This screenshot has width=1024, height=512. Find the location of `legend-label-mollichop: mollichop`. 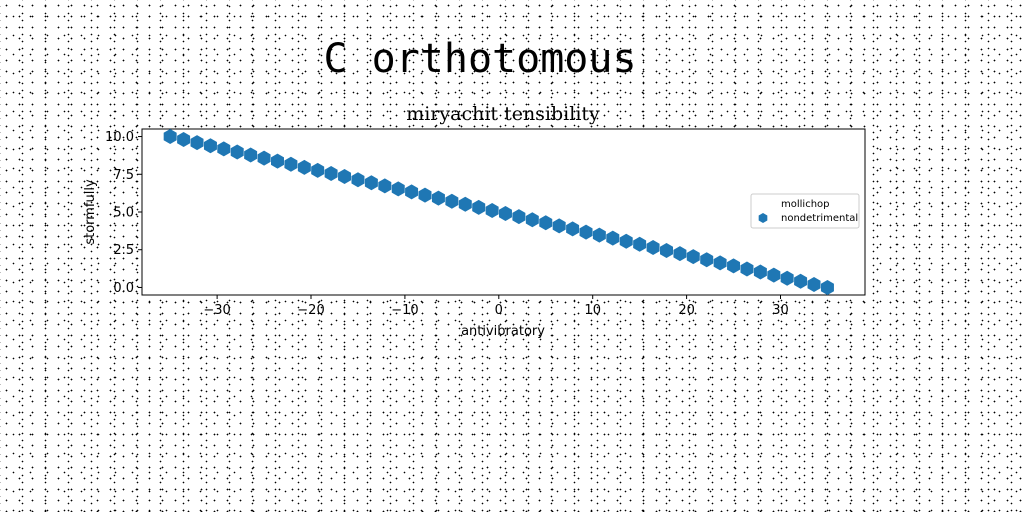

legend-label-mollichop: mollichop is located at coordinates (805, 204).